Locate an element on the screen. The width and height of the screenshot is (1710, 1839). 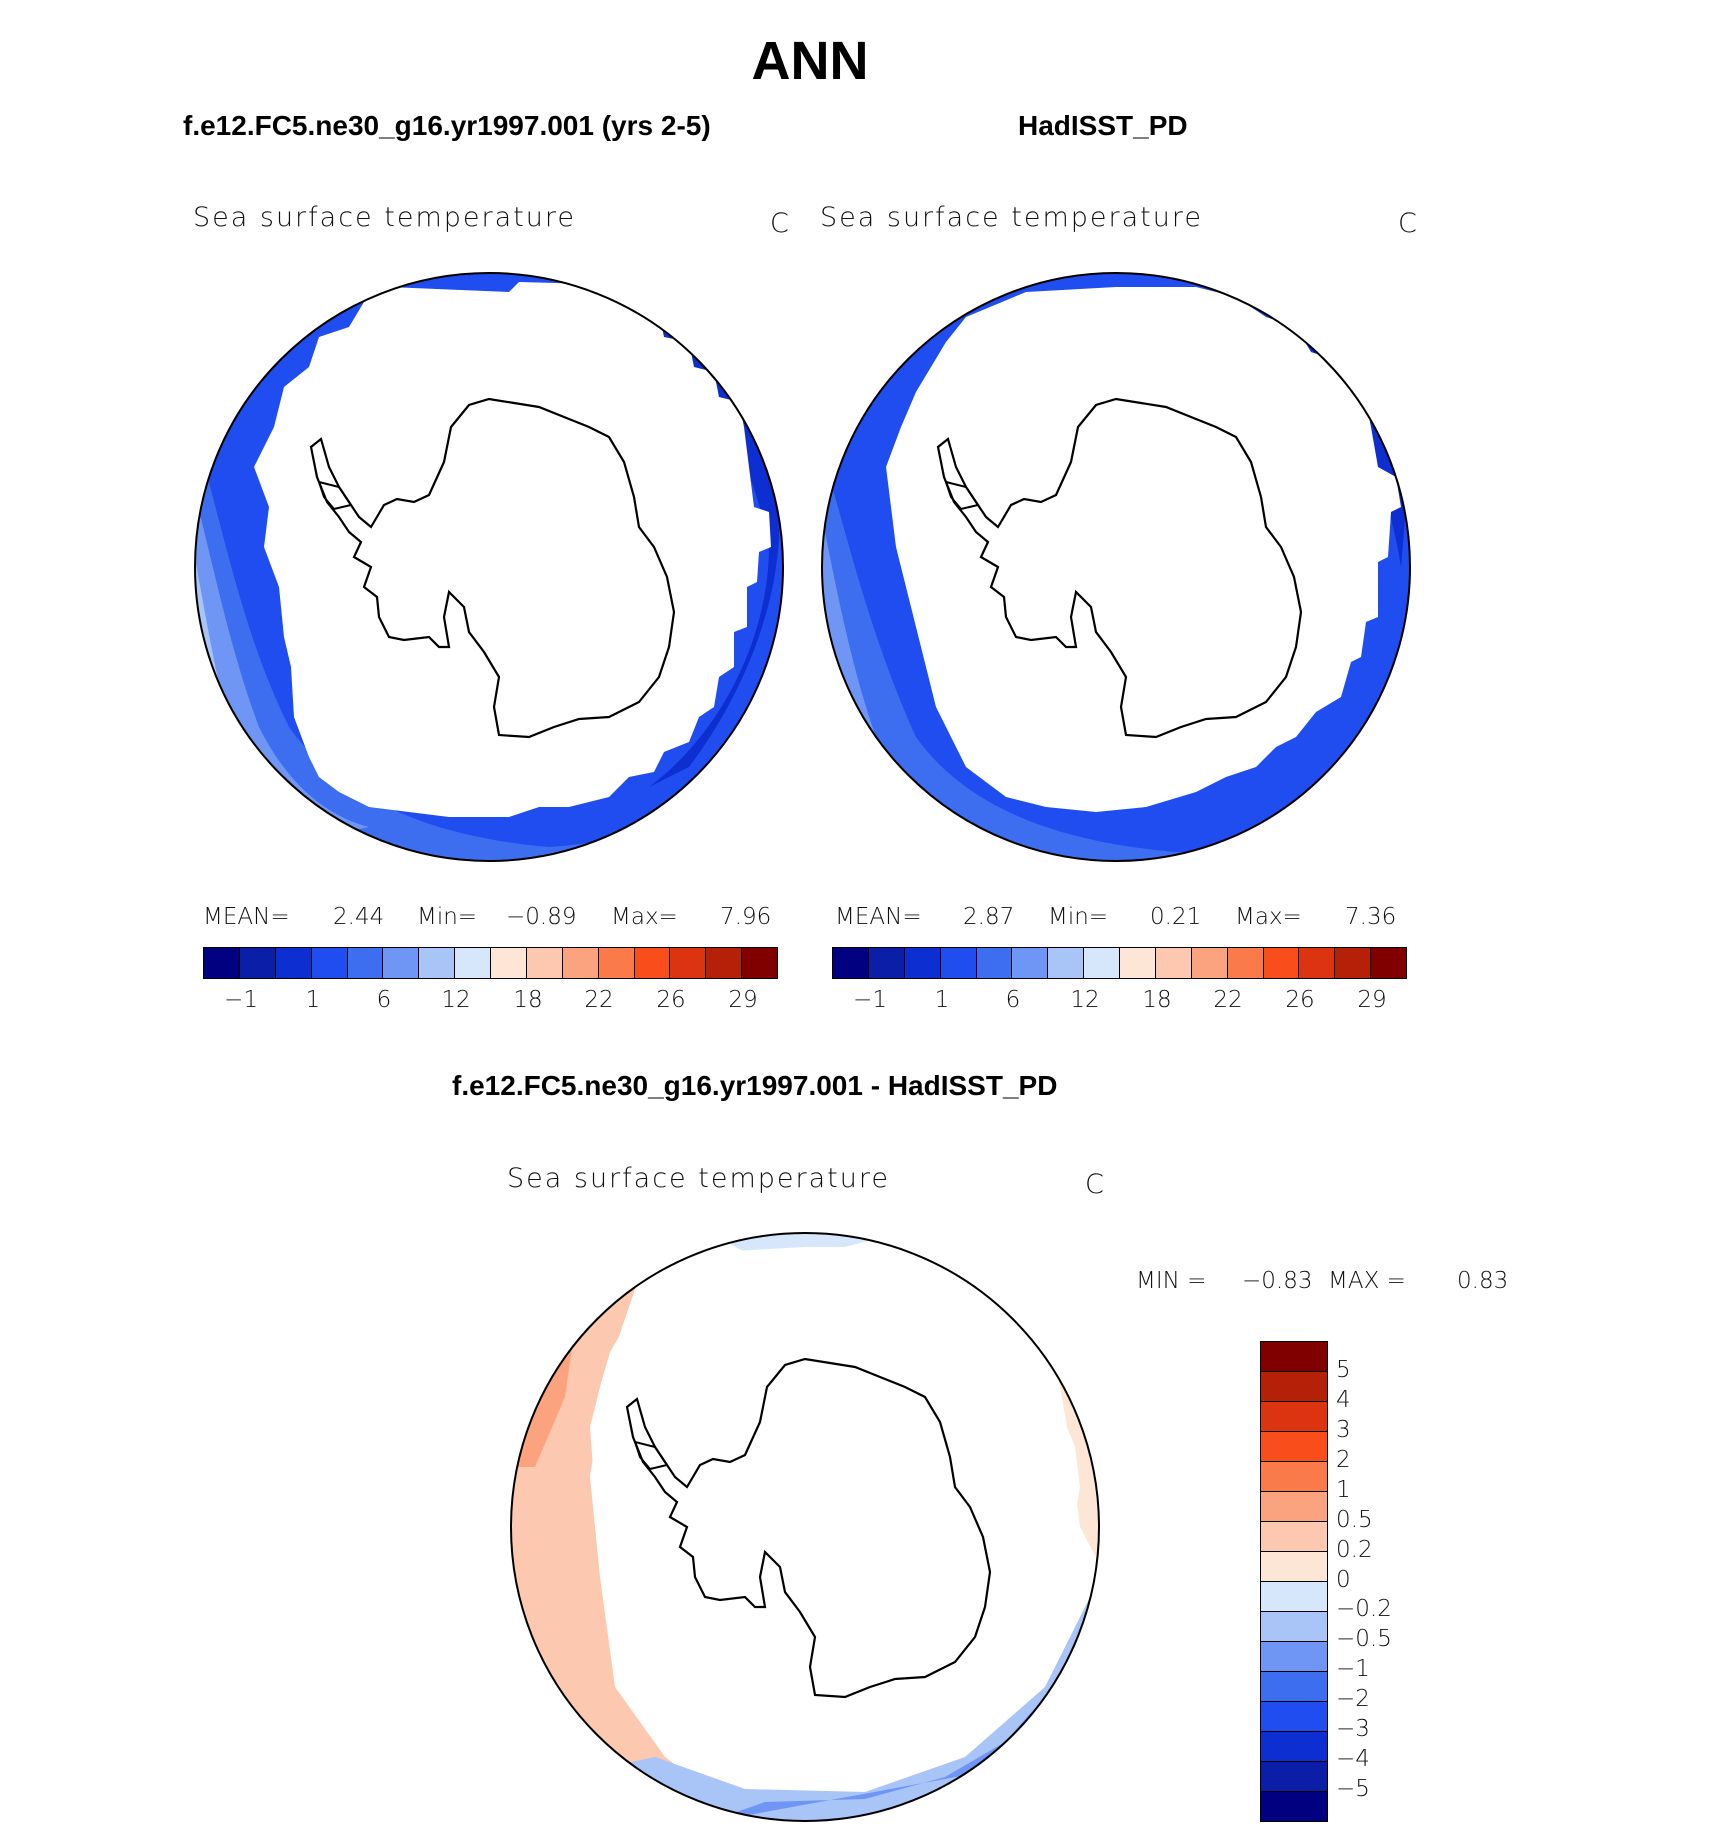
obs-case-title: HadISST_PD is located at coordinates (1103, 125).